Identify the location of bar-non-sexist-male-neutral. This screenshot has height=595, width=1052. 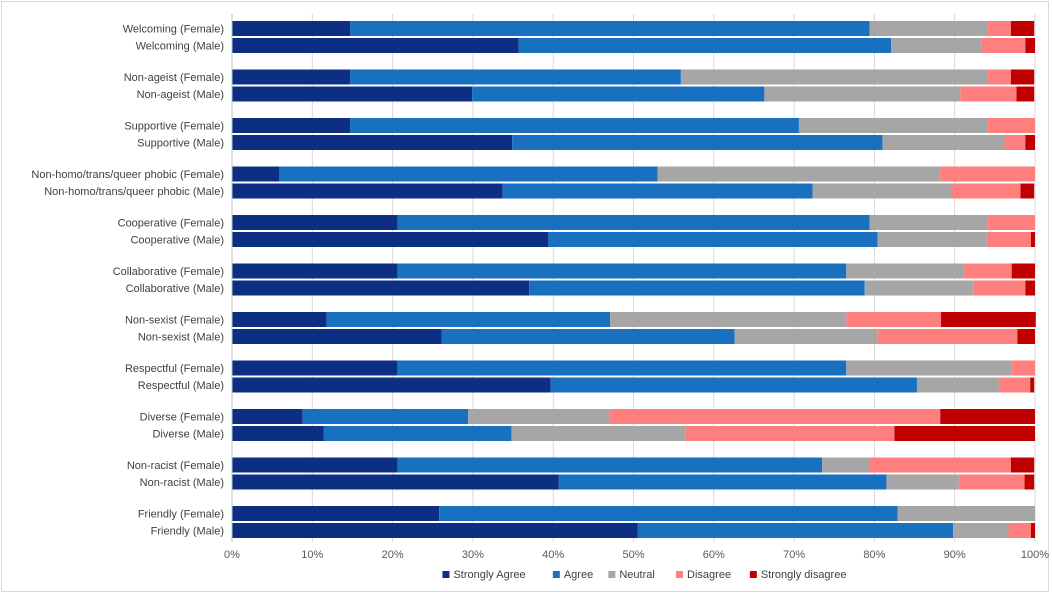
(806, 336).